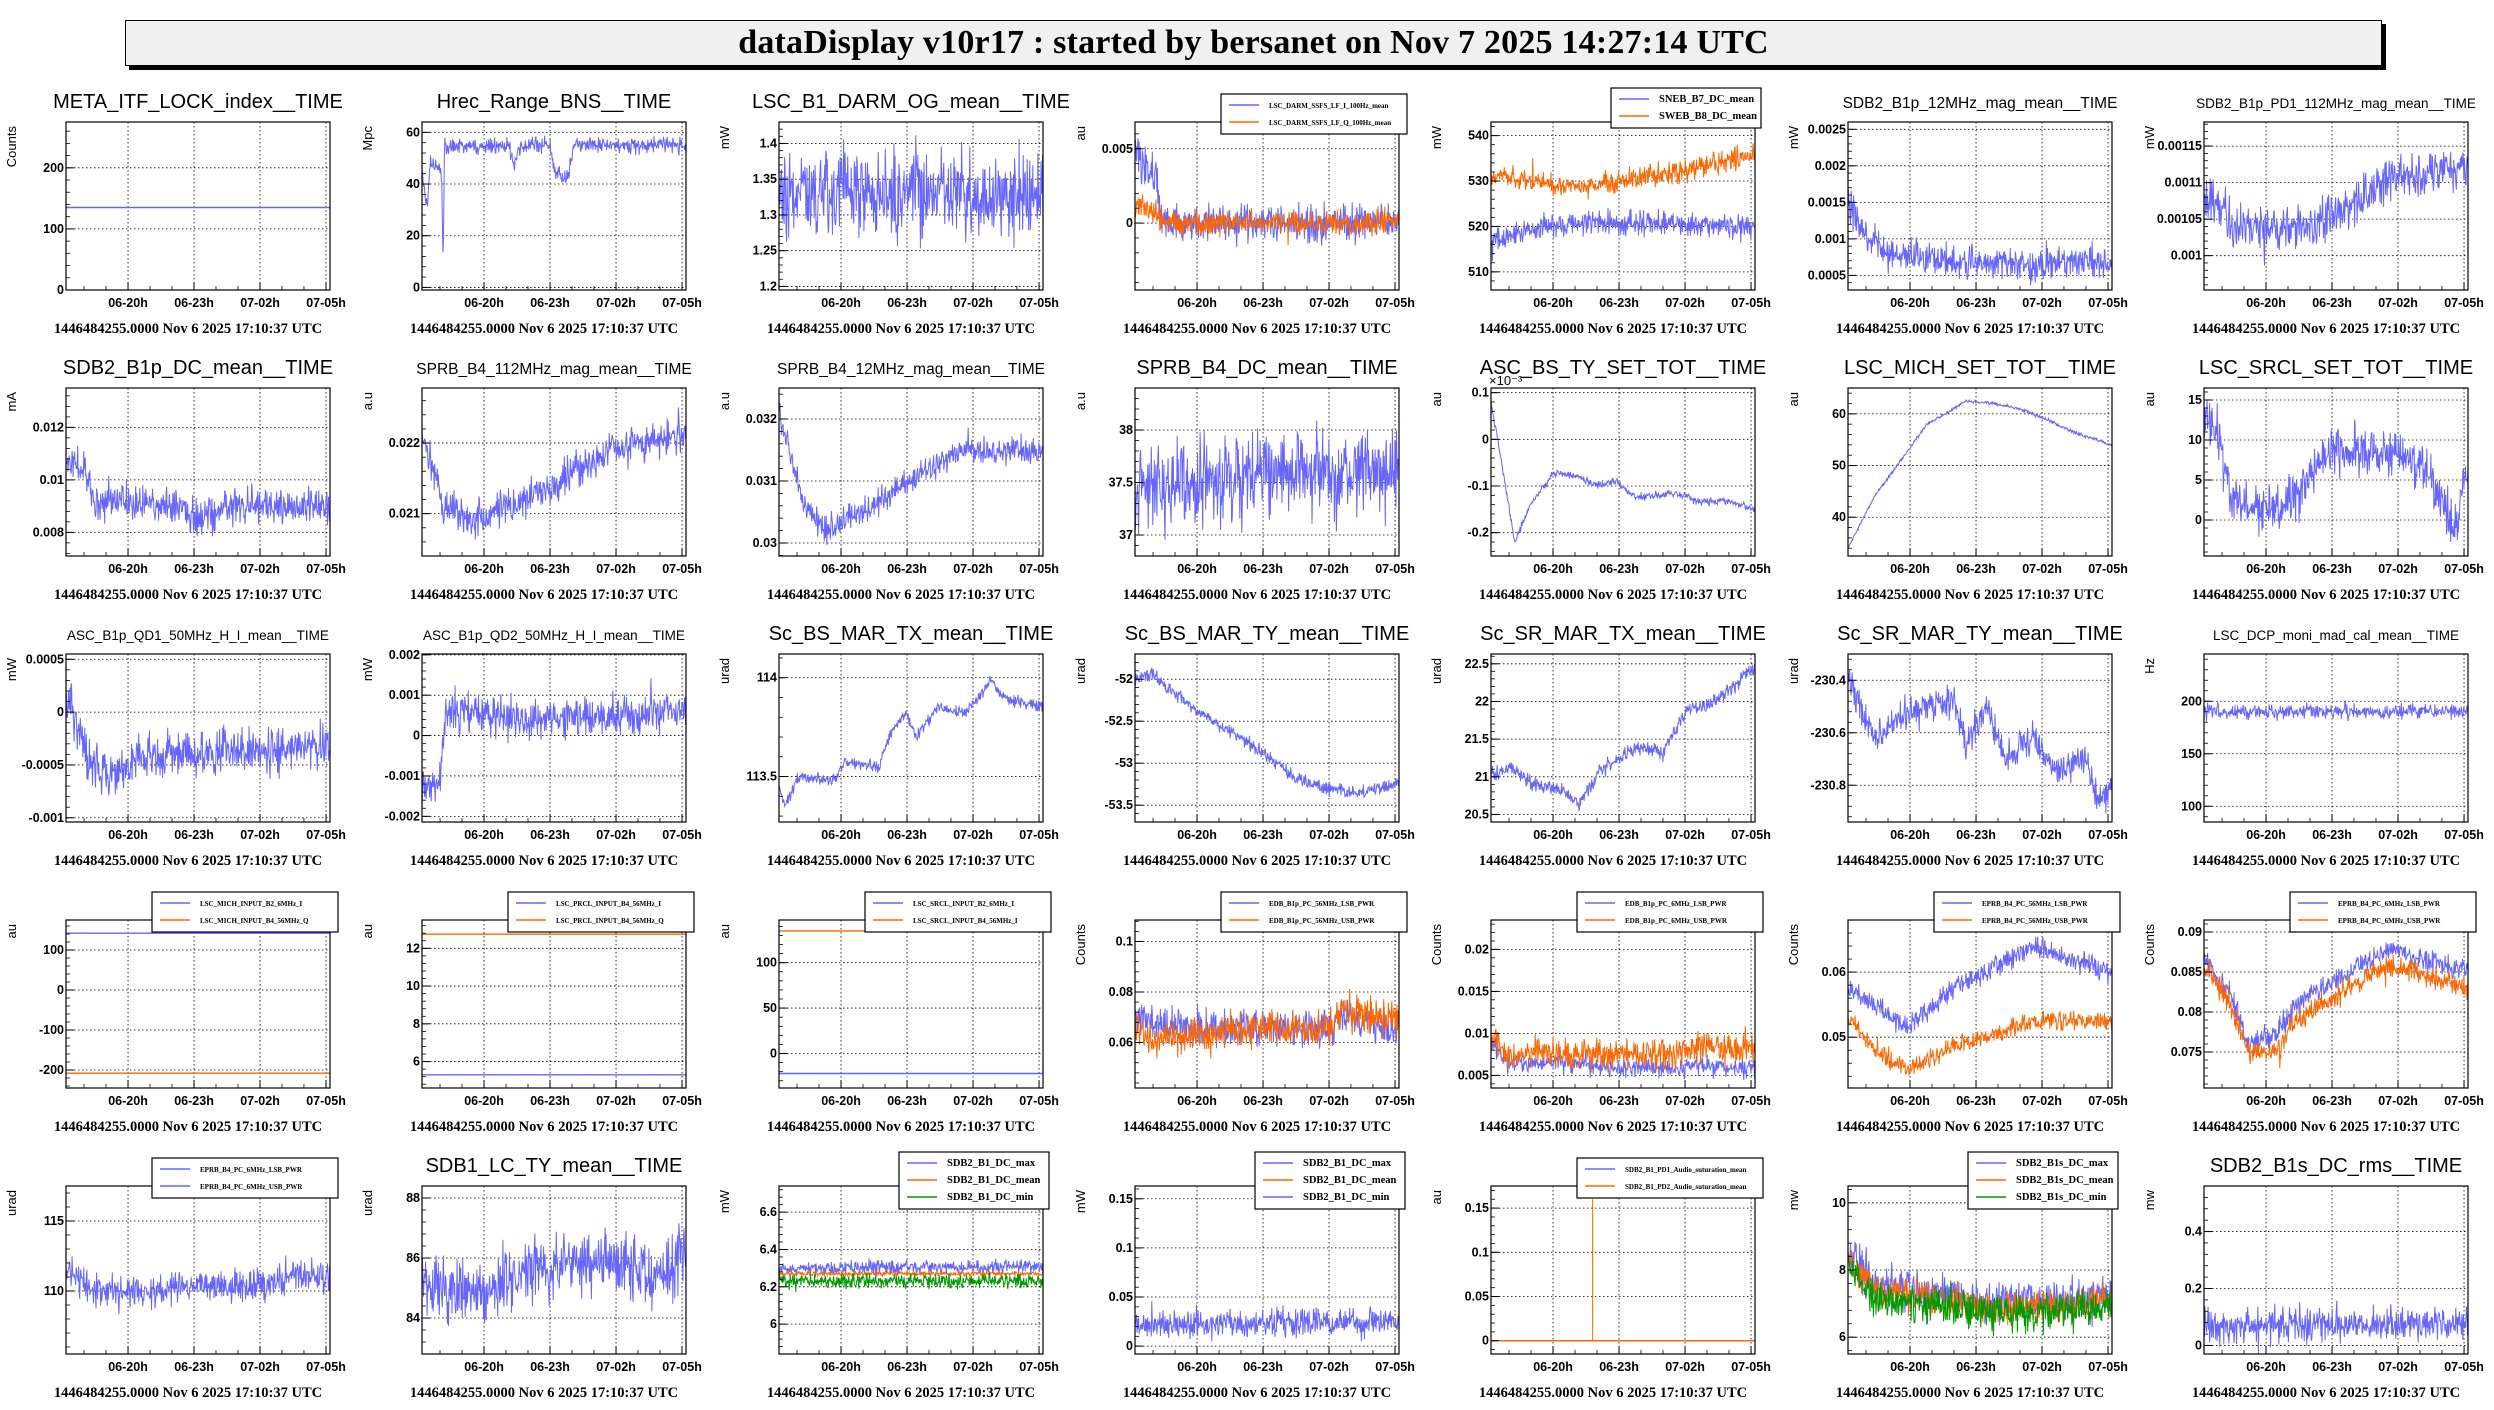  What do you see at coordinates (413, 236) in the screenshot?
I see `y-tick-label: 20` at bounding box center [413, 236].